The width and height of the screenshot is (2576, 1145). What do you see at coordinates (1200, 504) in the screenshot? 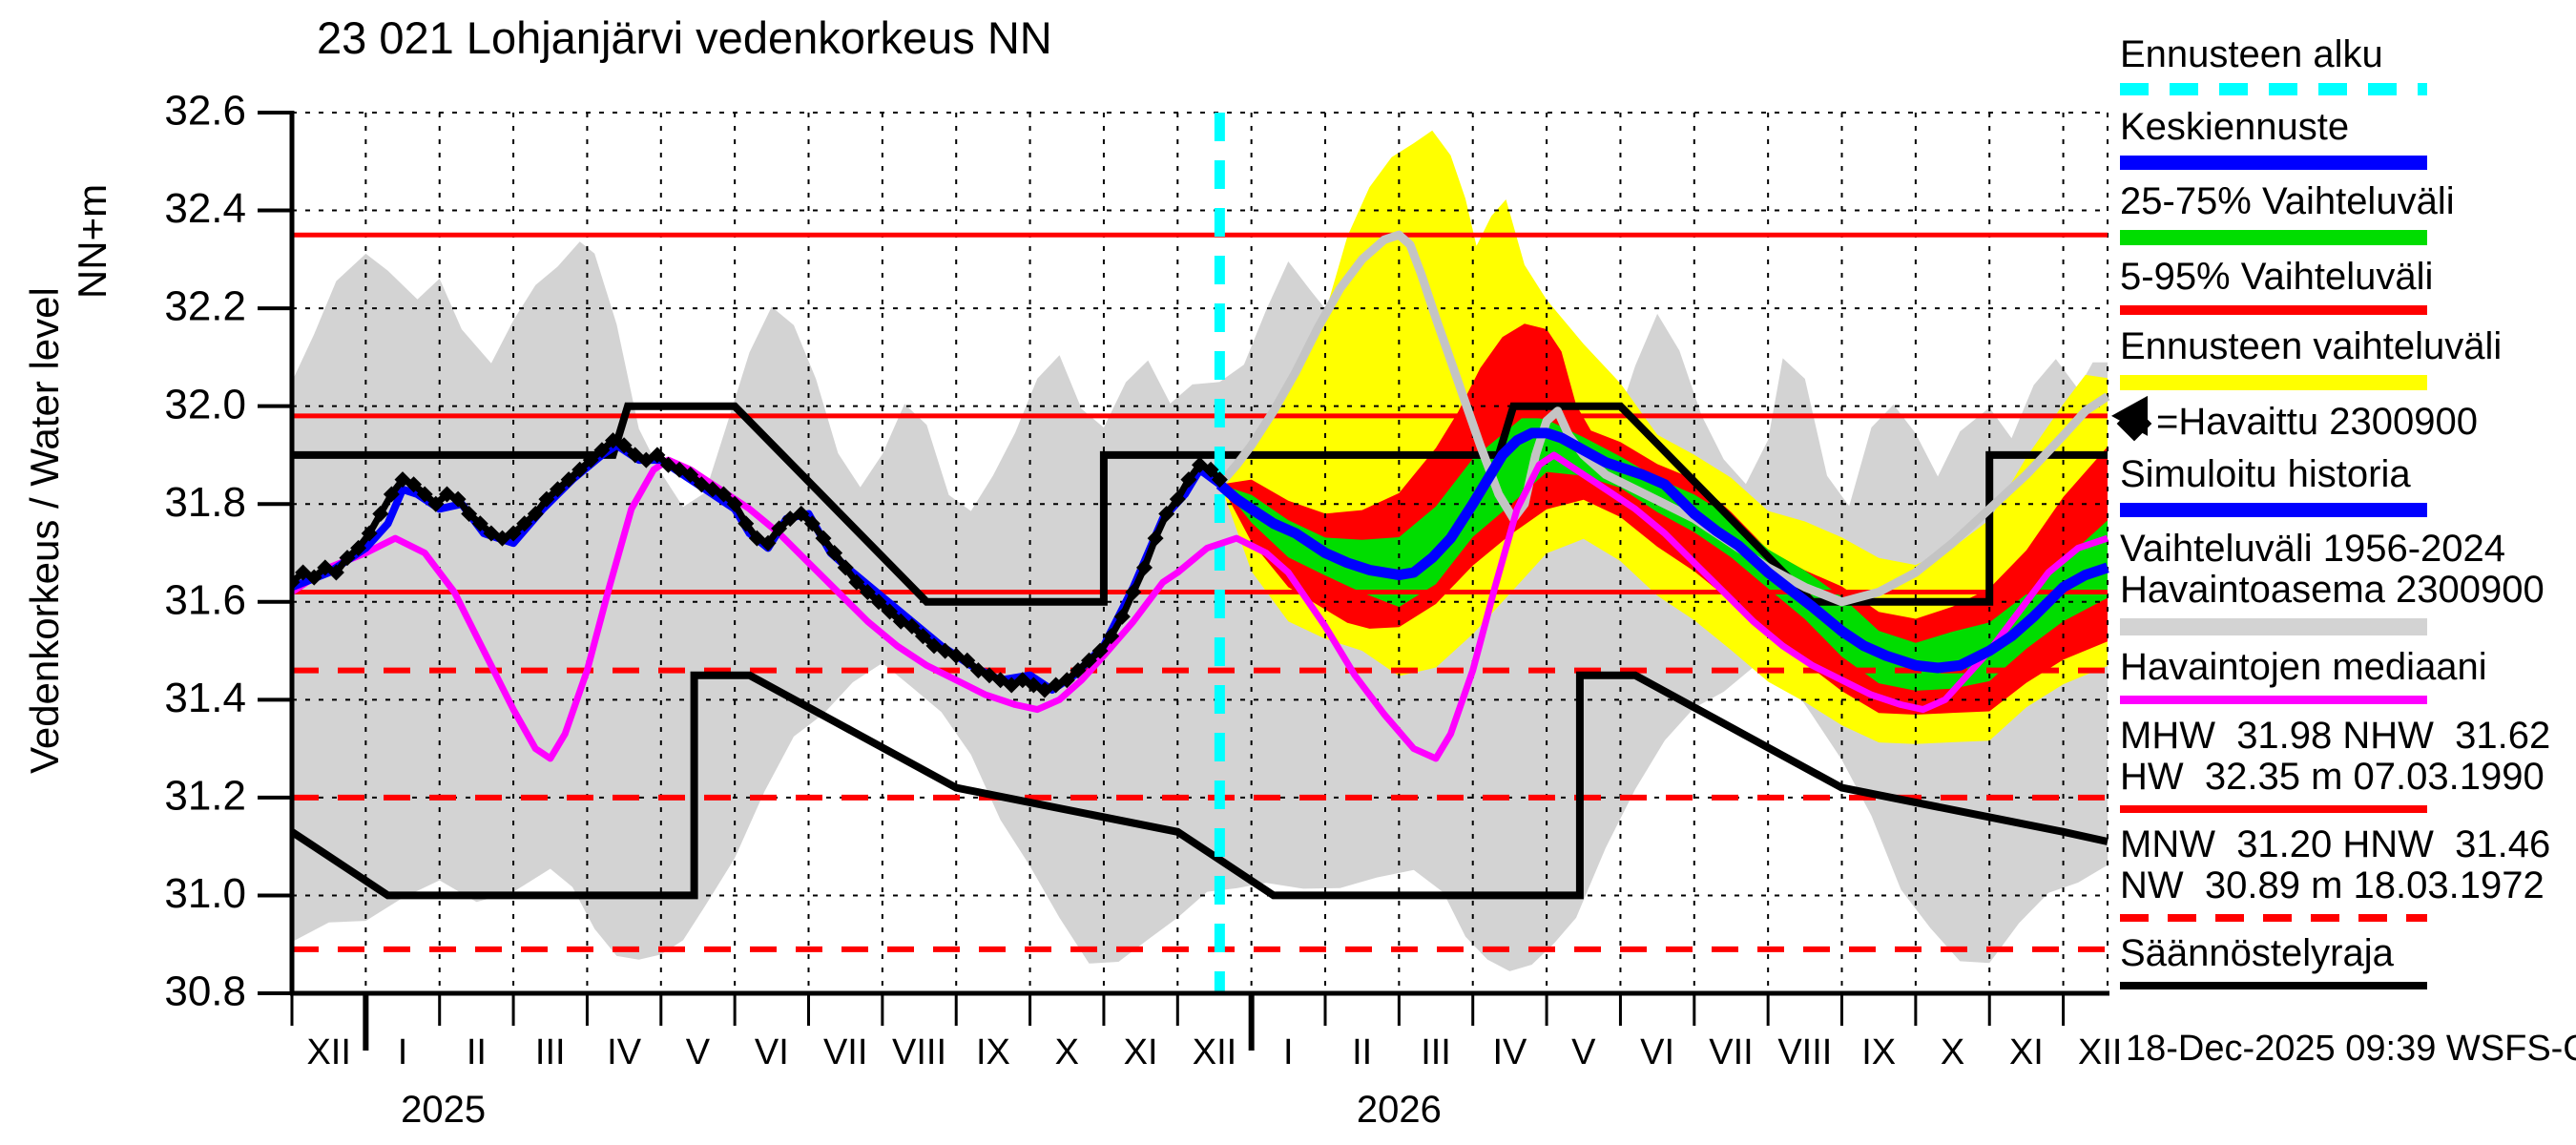
I see `regulation-upper-line` at bounding box center [1200, 504].